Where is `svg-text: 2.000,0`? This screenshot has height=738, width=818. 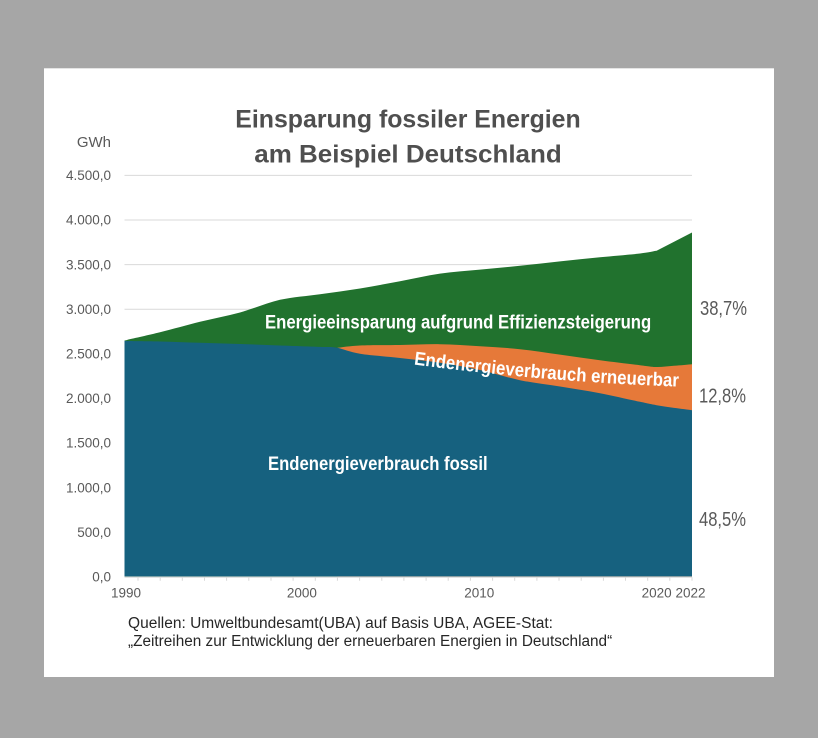 svg-text: 2.000,0 is located at coordinates (88, 398).